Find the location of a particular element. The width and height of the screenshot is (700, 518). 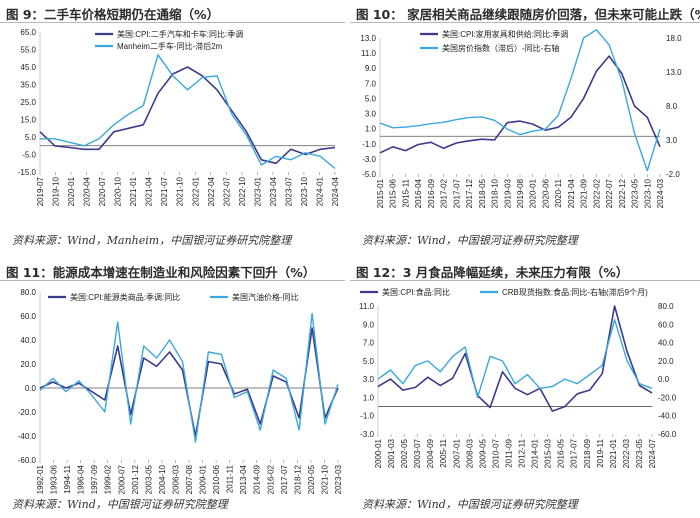

x-tick-label: 2015-11 is located at coordinates (405, 192).